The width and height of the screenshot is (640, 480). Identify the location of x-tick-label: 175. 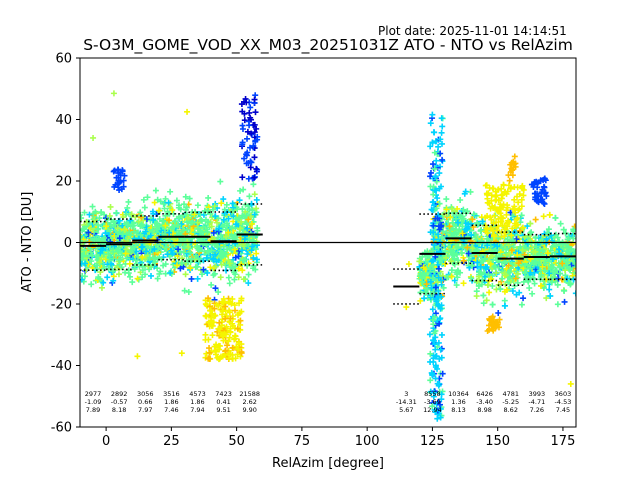
(563, 441).